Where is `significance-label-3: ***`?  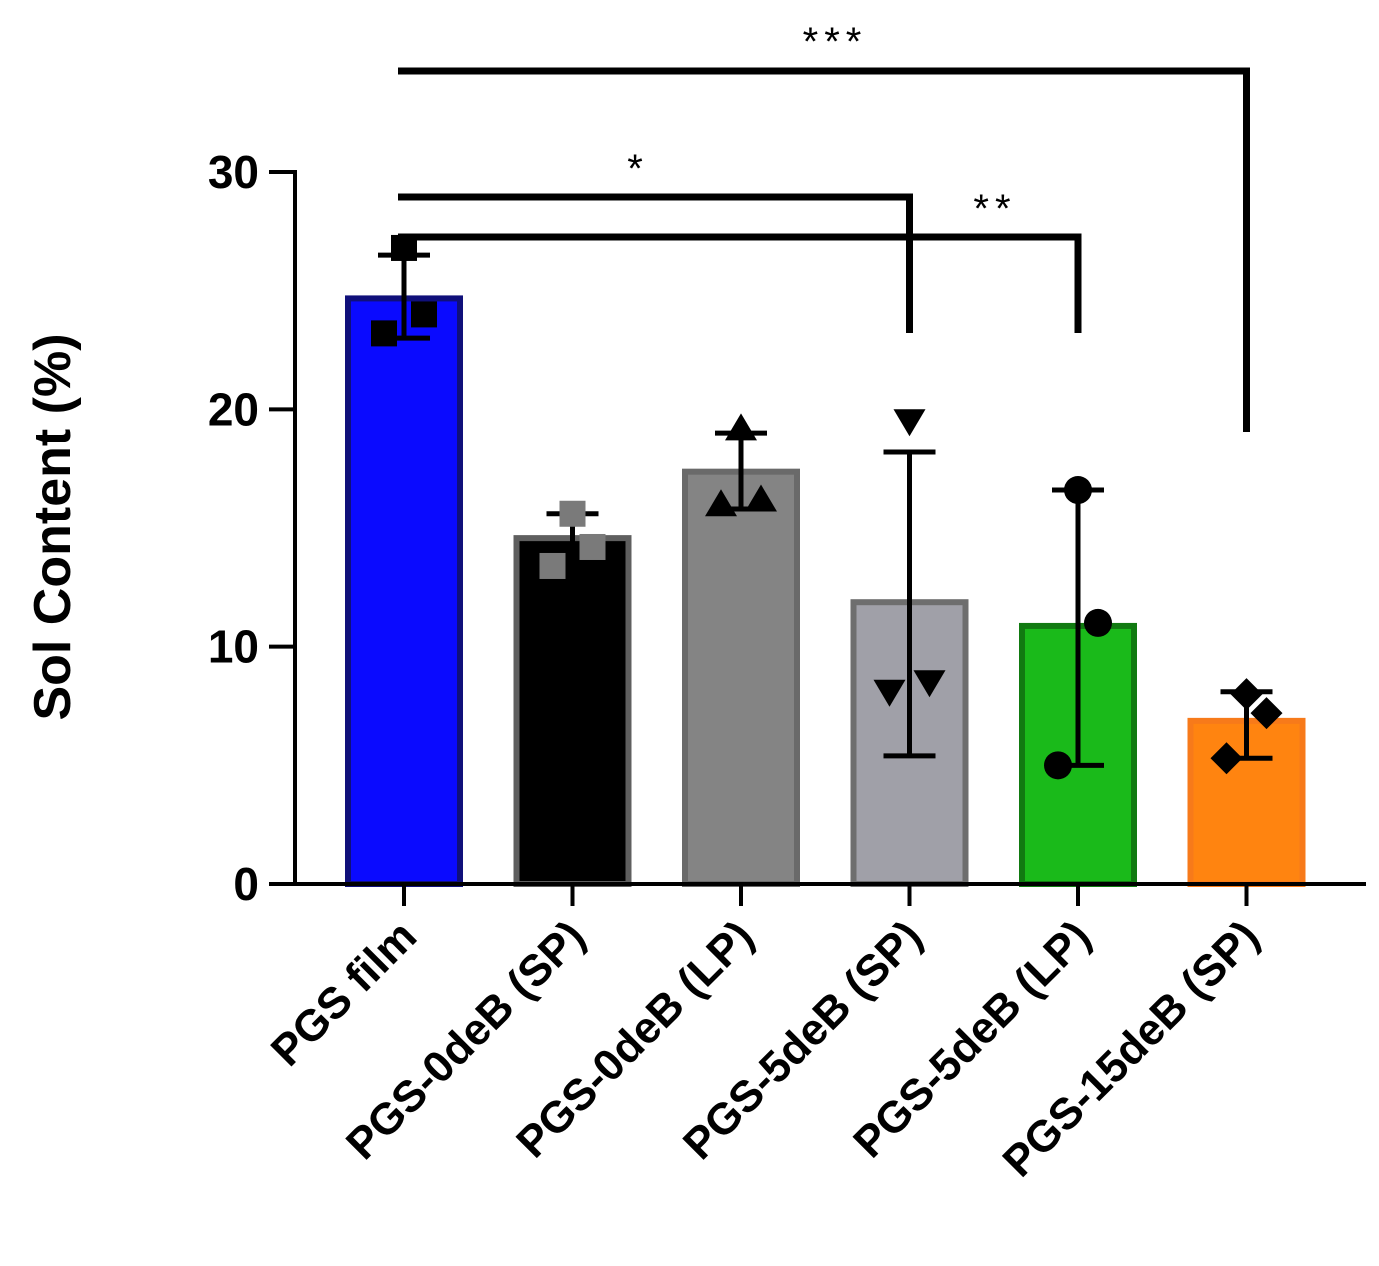 significance-label-3: *** is located at coordinates (835, 42).